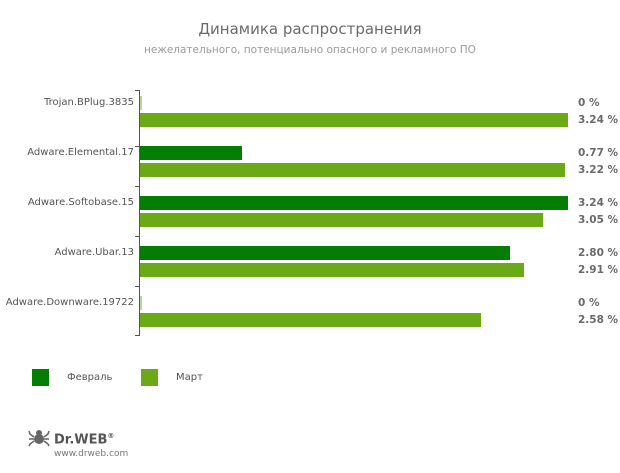  Describe the element at coordinates (598, 203) in the screenshot. I see `value-label-feb: 3.24 %` at that location.